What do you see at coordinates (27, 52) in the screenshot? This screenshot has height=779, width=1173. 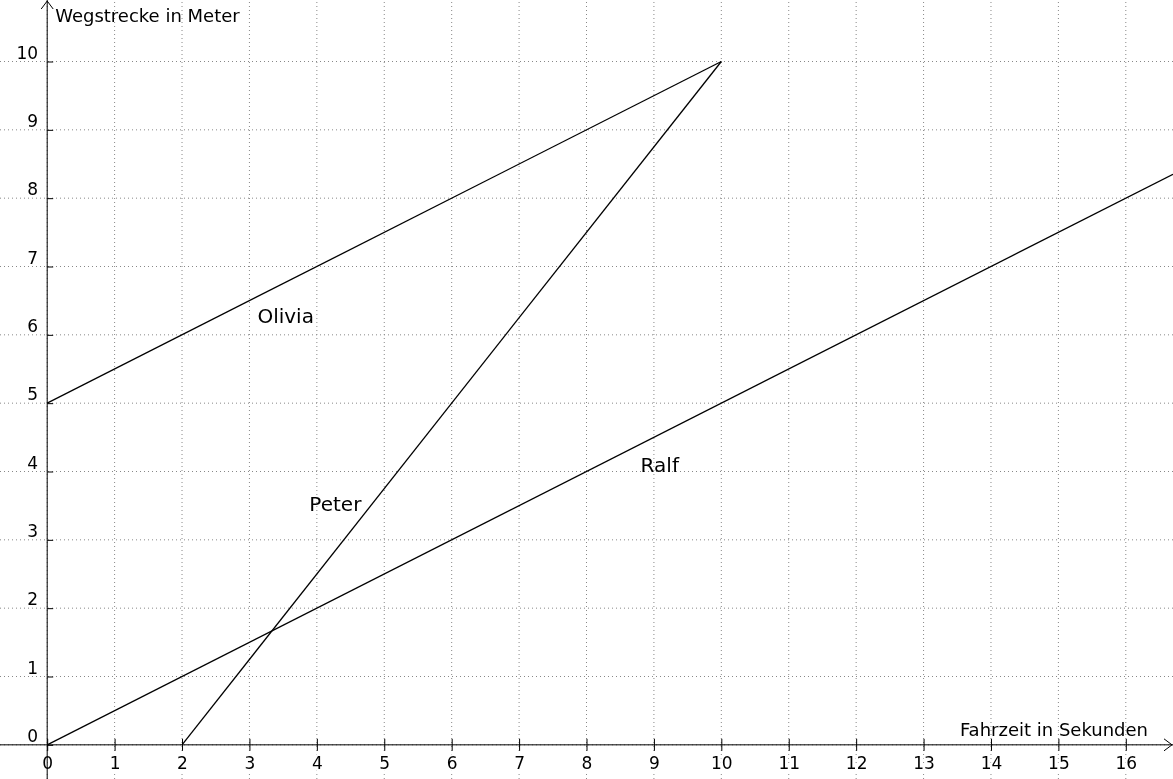 I see `y-tick-label: 10` at bounding box center [27, 52].